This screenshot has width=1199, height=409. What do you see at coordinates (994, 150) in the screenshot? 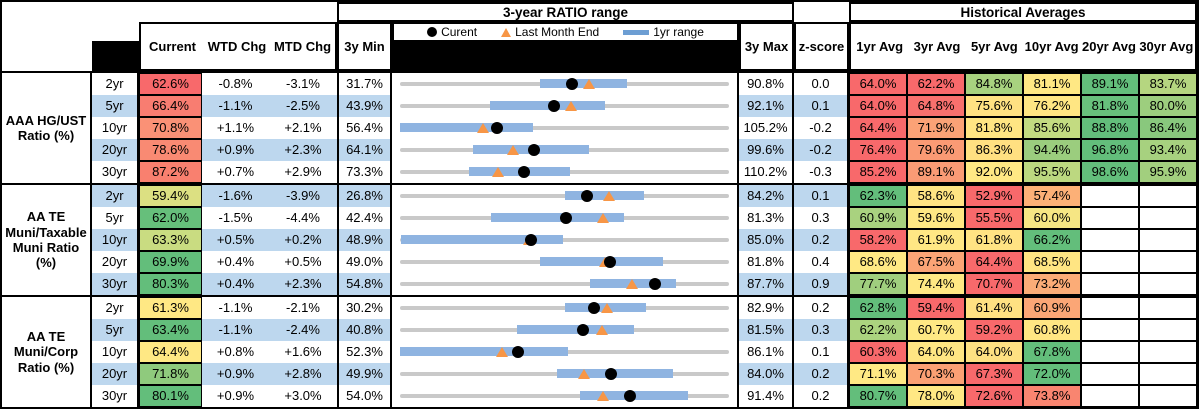
I see `avg-5yr-cell: 86.3%` at bounding box center [994, 150].